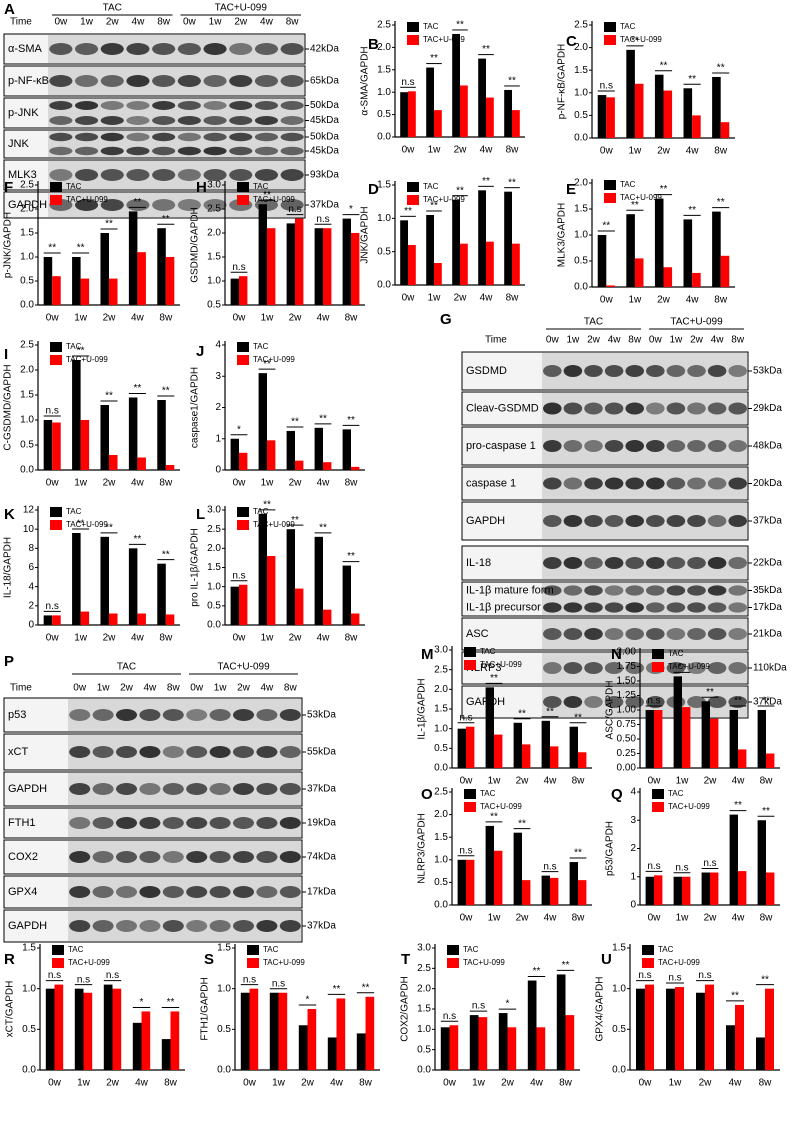  What do you see at coordinates (405, 1009) in the screenshot?
I see `y-axis-label: COX2/GAPDH` at bounding box center [405, 1009].